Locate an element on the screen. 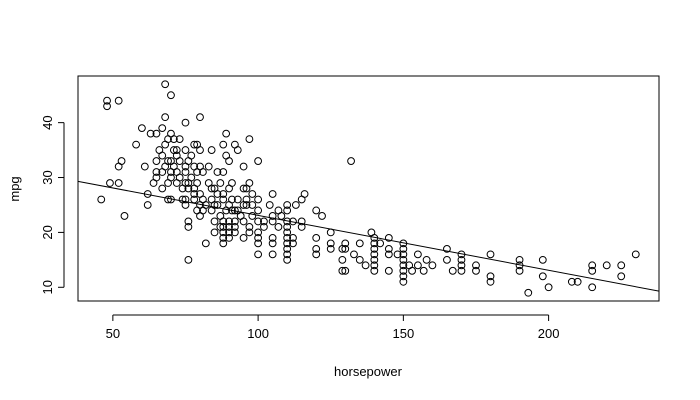 The image size is (700, 400). y-tick-label: 20 is located at coordinates (47, 232).